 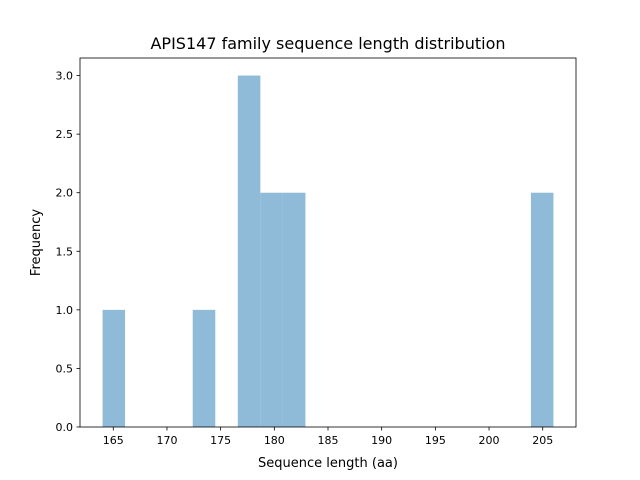 What do you see at coordinates (328, 440) in the screenshot?
I see `x-tick-label: 185` at bounding box center [328, 440].